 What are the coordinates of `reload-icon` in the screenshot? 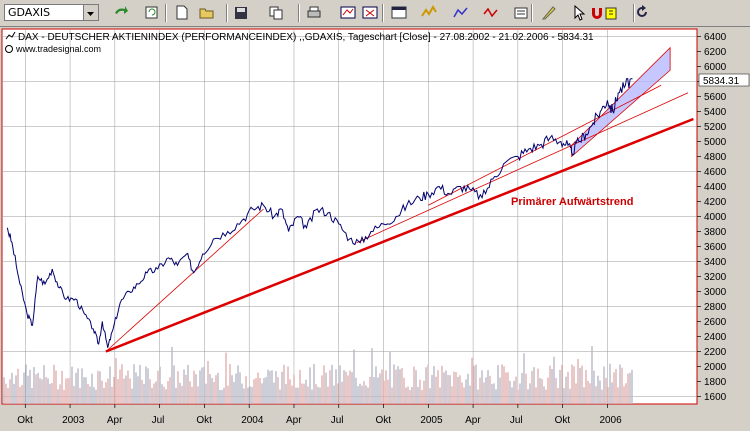 It's located at (642, 12).